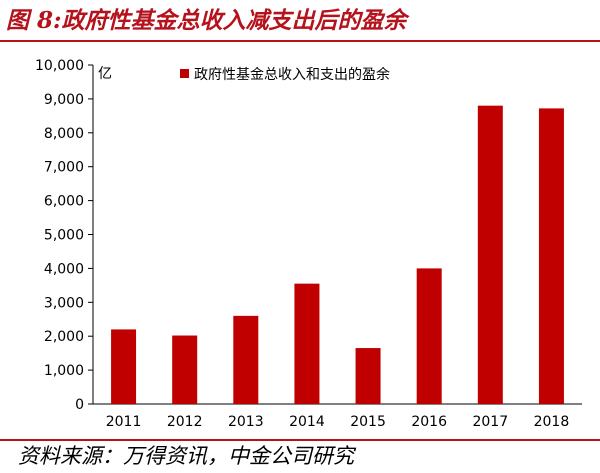 This screenshot has height=473, width=600. What do you see at coordinates (124, 366) in the screenshot?
I see `bar-2011` at bounding box center [124, 366].